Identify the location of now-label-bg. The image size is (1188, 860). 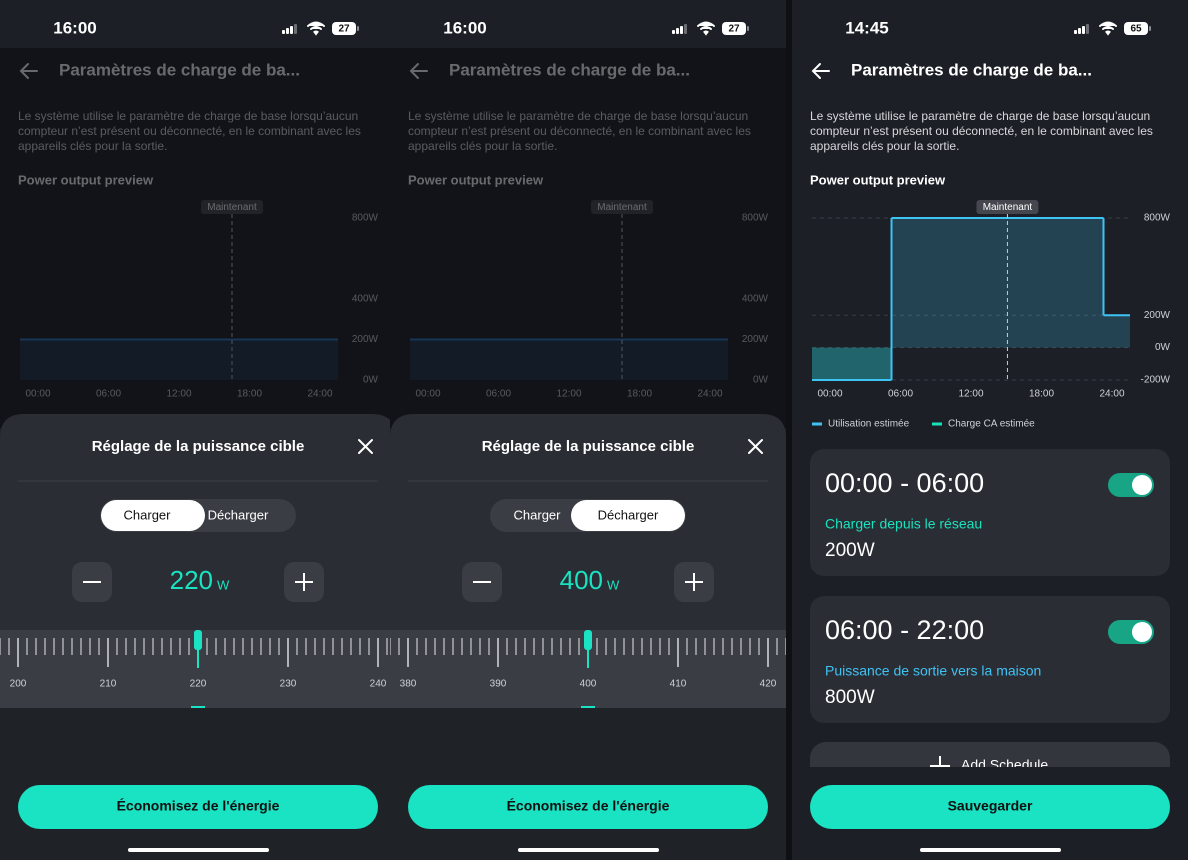
(1007, 207).